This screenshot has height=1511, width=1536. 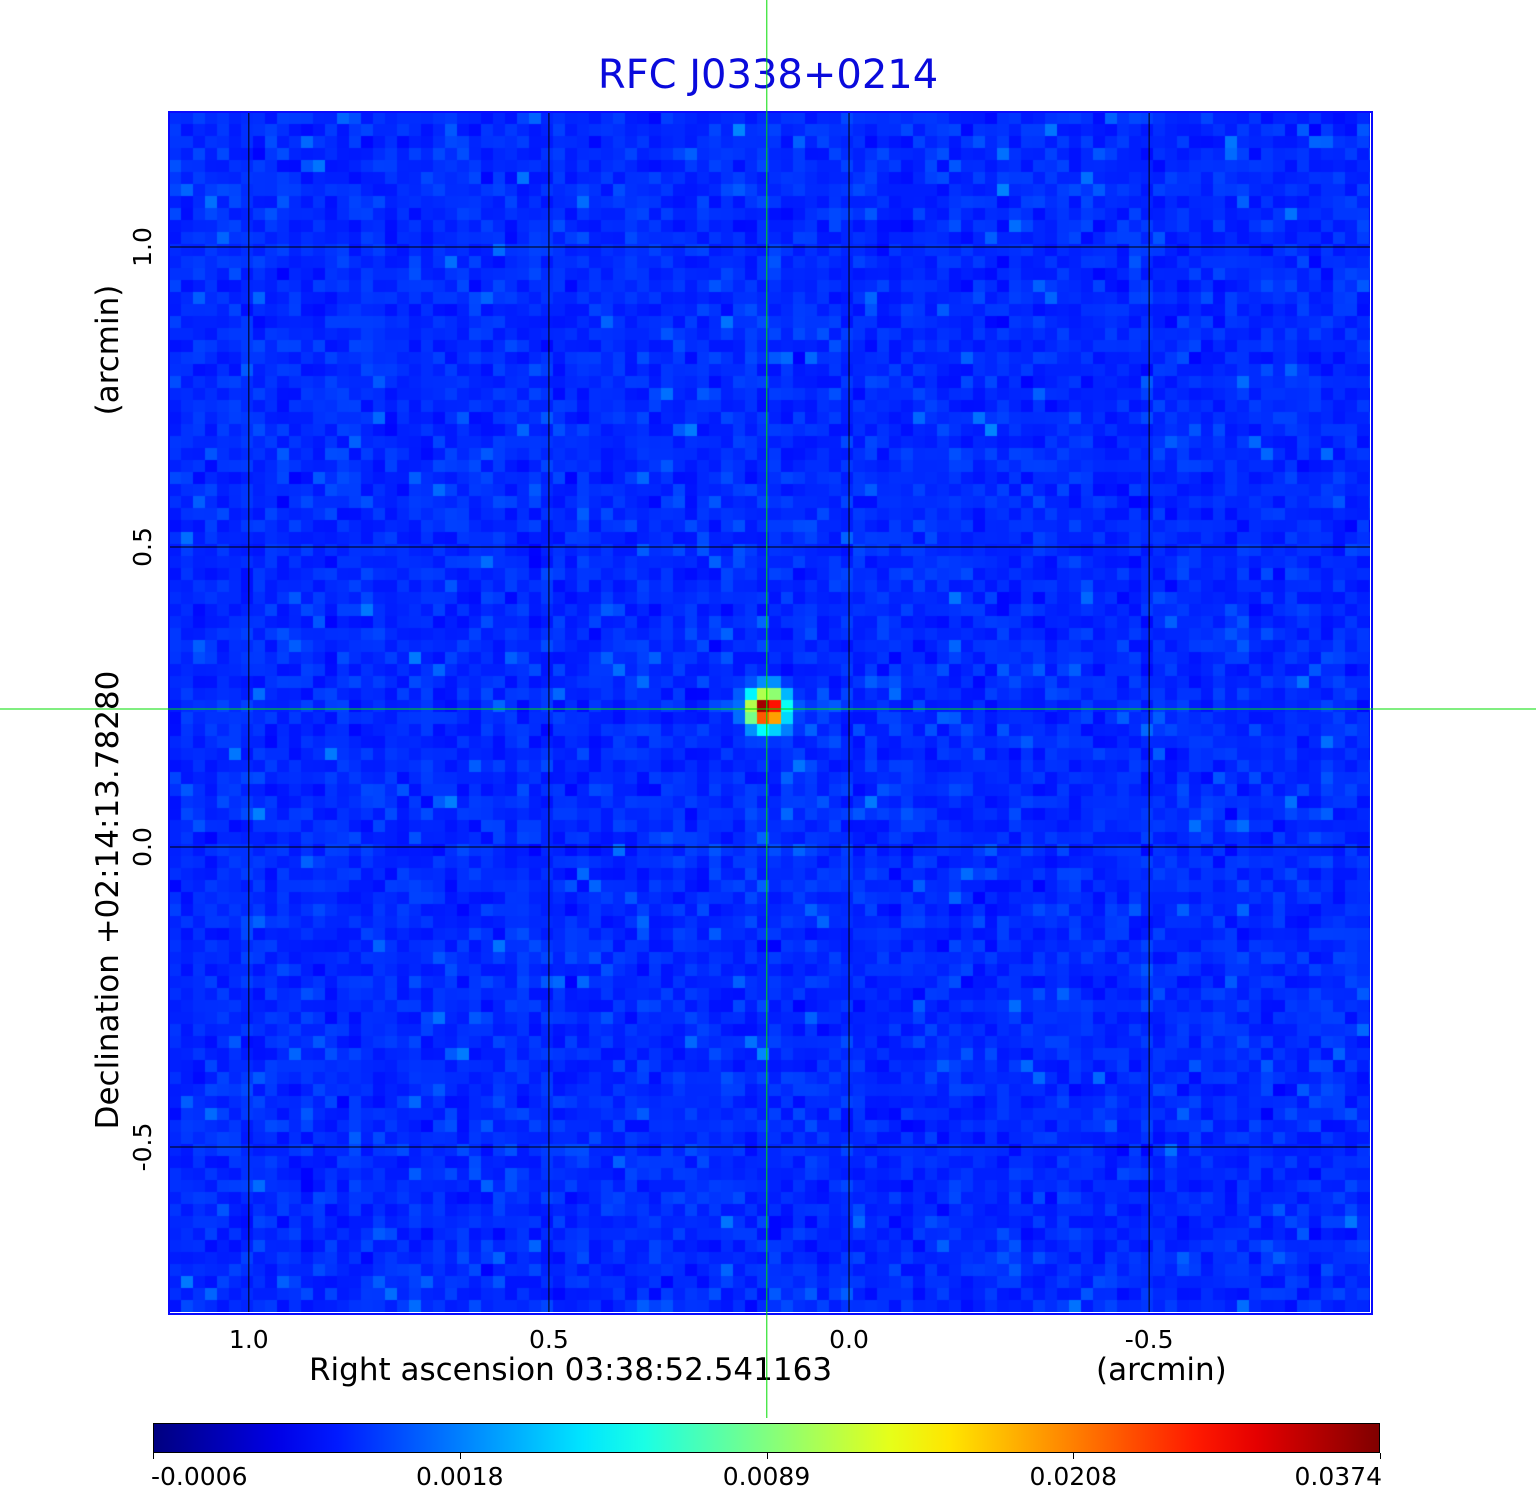 What do you see at coordinates (1338, 1476) in the screenshot?
I see `colorbar-tick-label: 0.0374` at bounding box center [1338, 1476].